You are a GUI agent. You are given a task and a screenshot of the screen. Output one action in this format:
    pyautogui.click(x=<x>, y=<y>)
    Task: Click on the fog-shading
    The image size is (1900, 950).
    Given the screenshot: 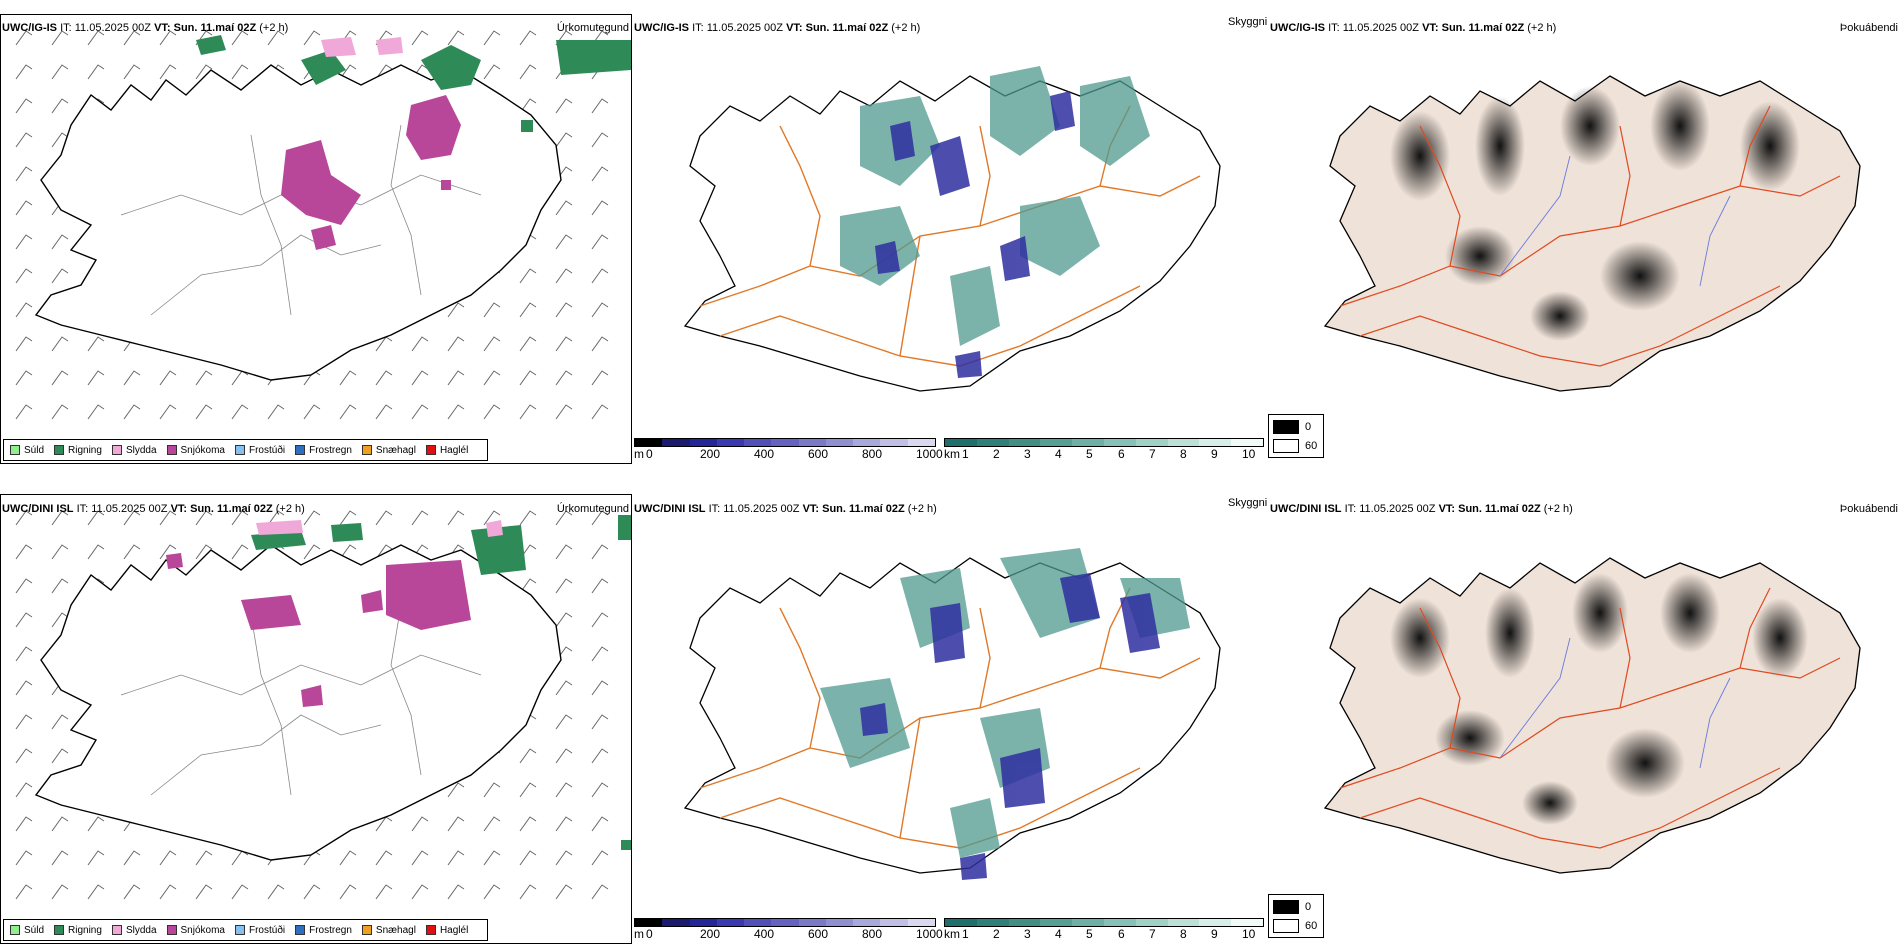 What is the action you would take?
    pyautogui.click(x=1599, y=699)
    